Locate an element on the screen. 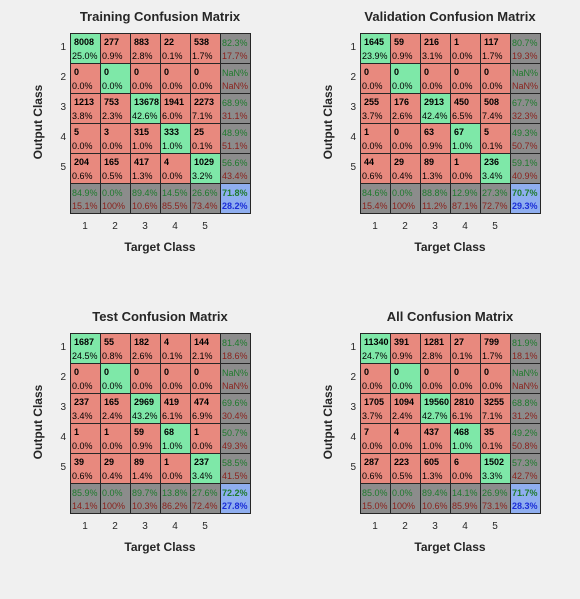 The height and width of the screenshot is (599, 580). column-summary-cell: 85.9% 14.1% is located at coordinates (85, 498).